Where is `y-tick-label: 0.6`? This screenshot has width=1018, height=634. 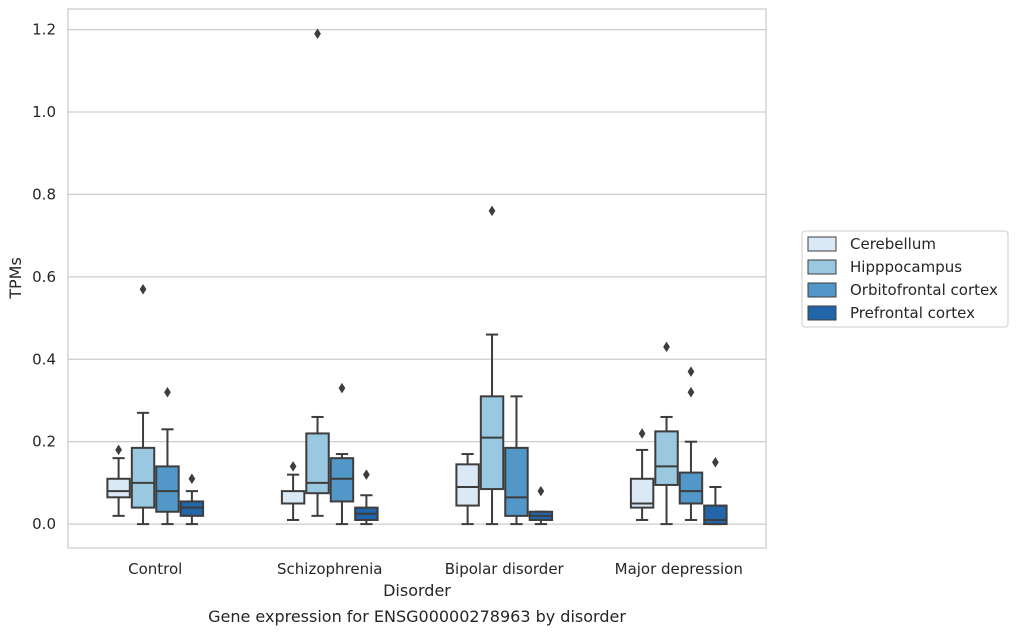 y-tick-label: 0.6 is located at coordinates (44, 277).